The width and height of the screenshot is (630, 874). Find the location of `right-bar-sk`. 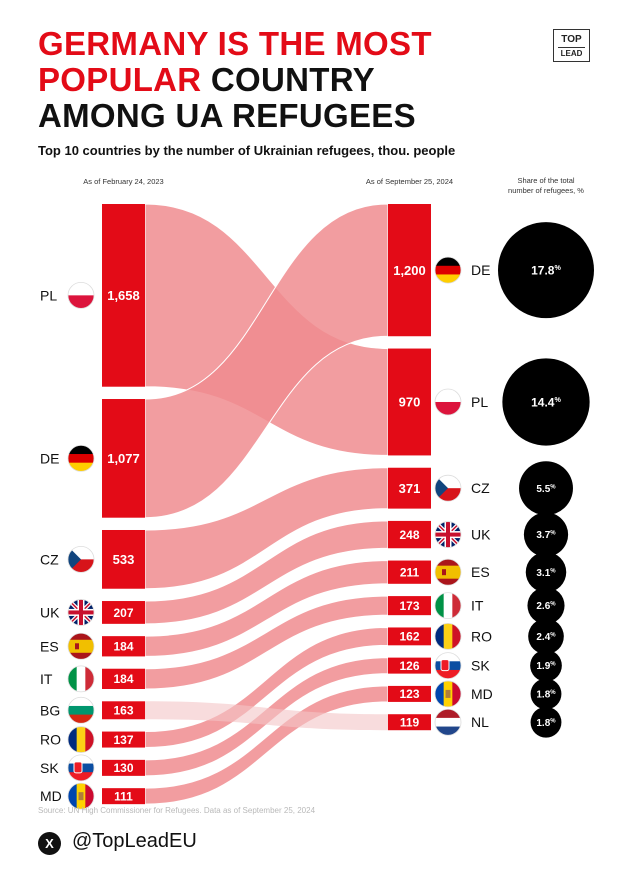

right-bar-sk is located at coordinates (409, 665).